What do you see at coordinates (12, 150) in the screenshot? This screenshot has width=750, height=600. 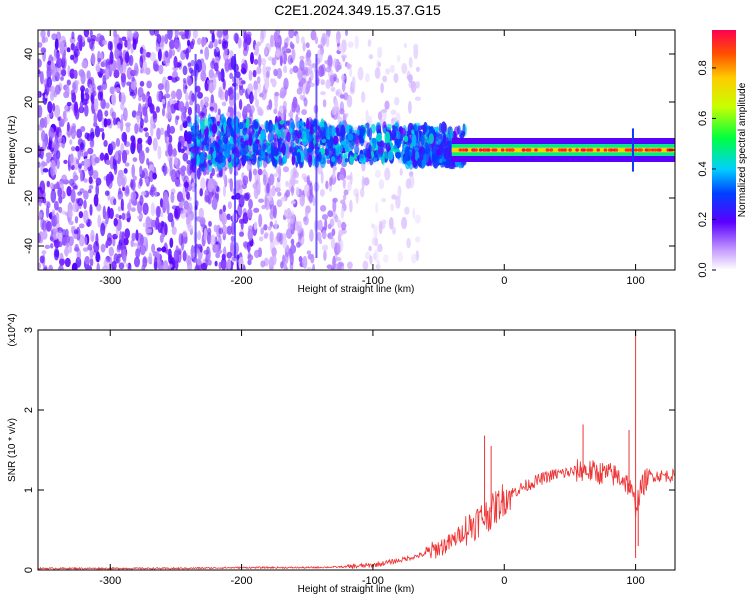 I see `heatmap-y-label: Frequency (Hz)` at bounding box center [12, 150].